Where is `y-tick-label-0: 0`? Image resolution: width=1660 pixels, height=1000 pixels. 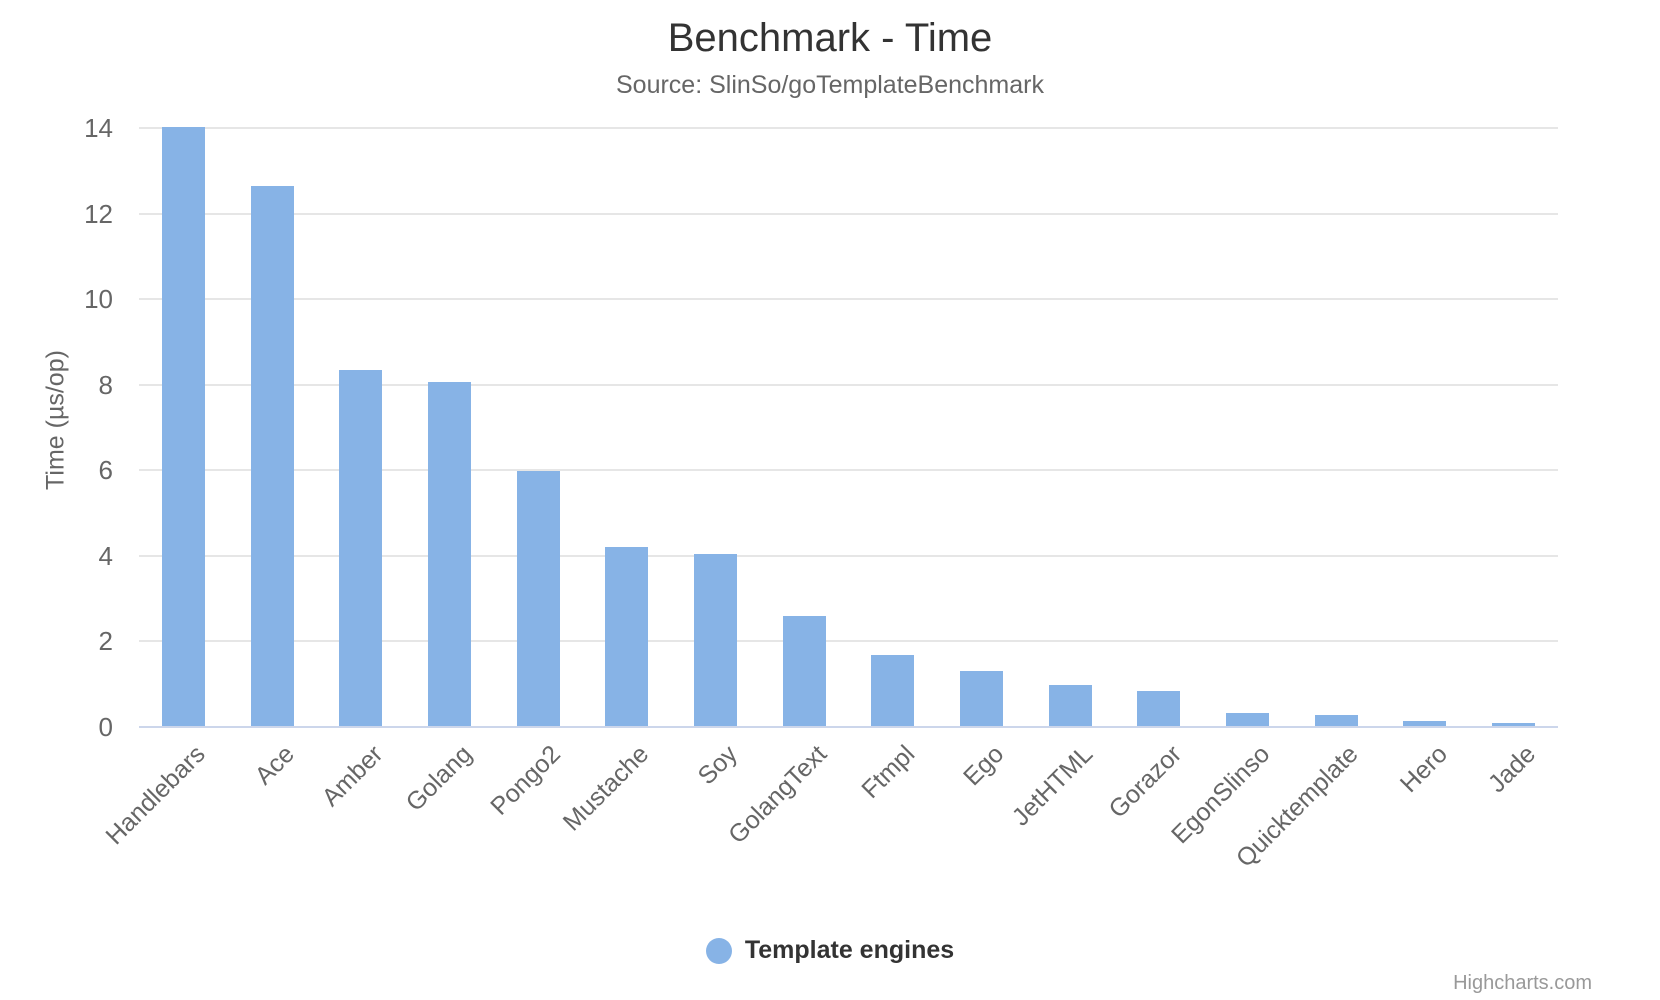 y-tick-label-0: 0 is located at coordinates (105, 727).